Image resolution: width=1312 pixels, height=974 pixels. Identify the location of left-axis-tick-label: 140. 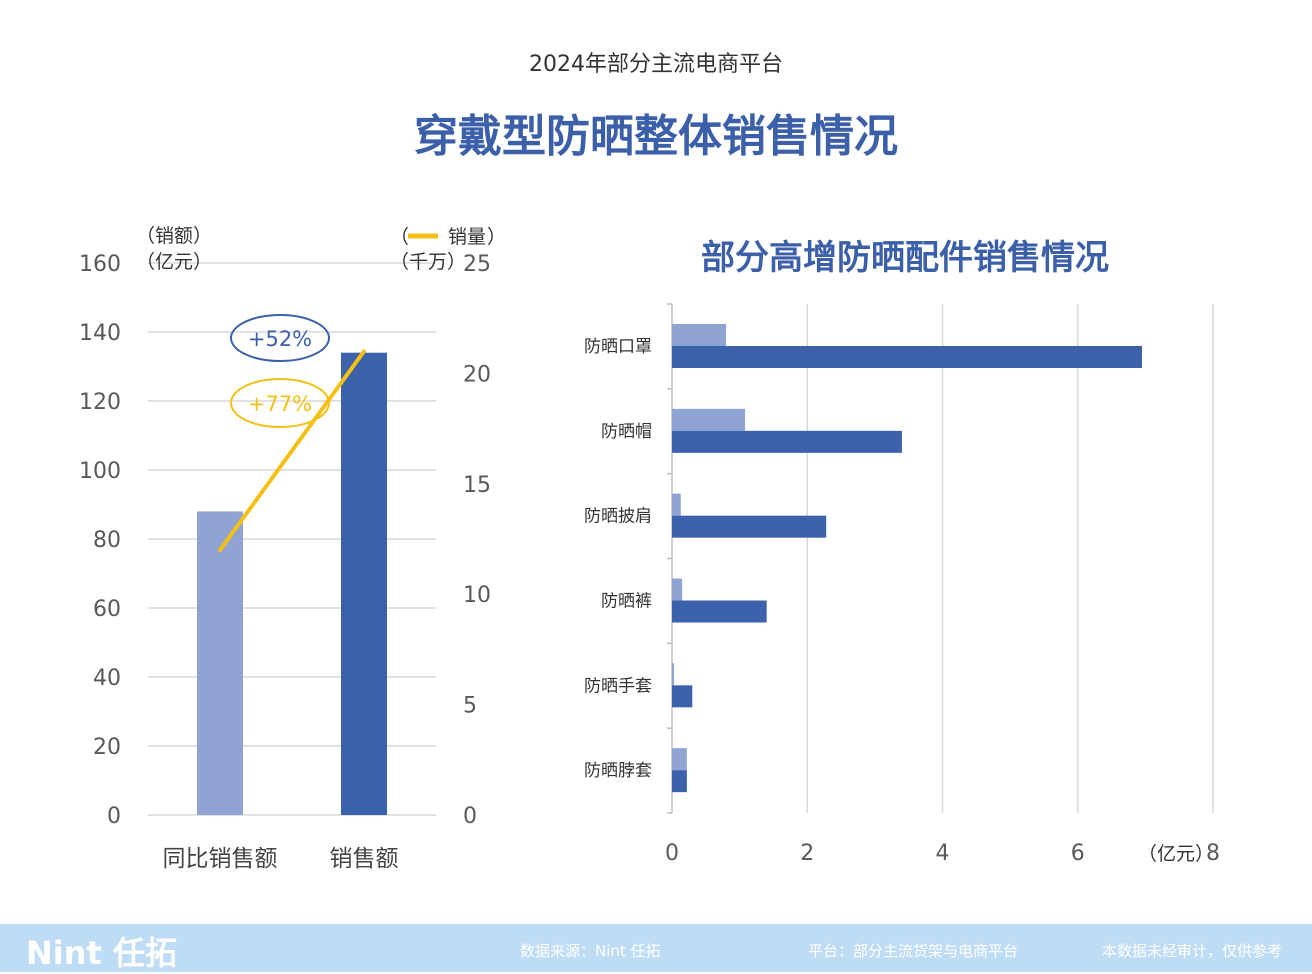
(100, 333).